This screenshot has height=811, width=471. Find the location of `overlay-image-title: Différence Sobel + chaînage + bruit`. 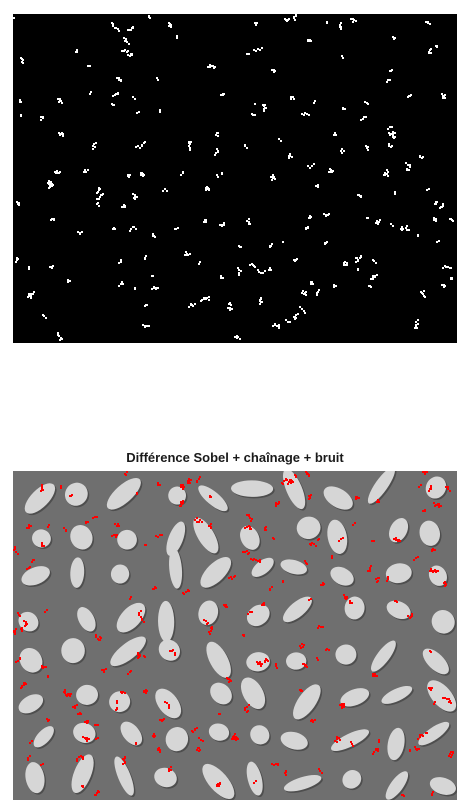

overlay-image-title: Différence Sobel + chaînage + bruit is located at coordinates (235, 457).